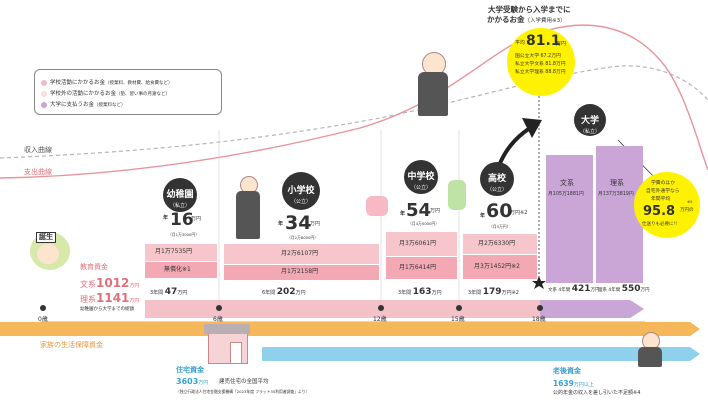  What do you see at coordinates (616, 194) in the screenshot?
I see `university-rikei-monthly: 月137万3819円` at bounding box center [616, 194].